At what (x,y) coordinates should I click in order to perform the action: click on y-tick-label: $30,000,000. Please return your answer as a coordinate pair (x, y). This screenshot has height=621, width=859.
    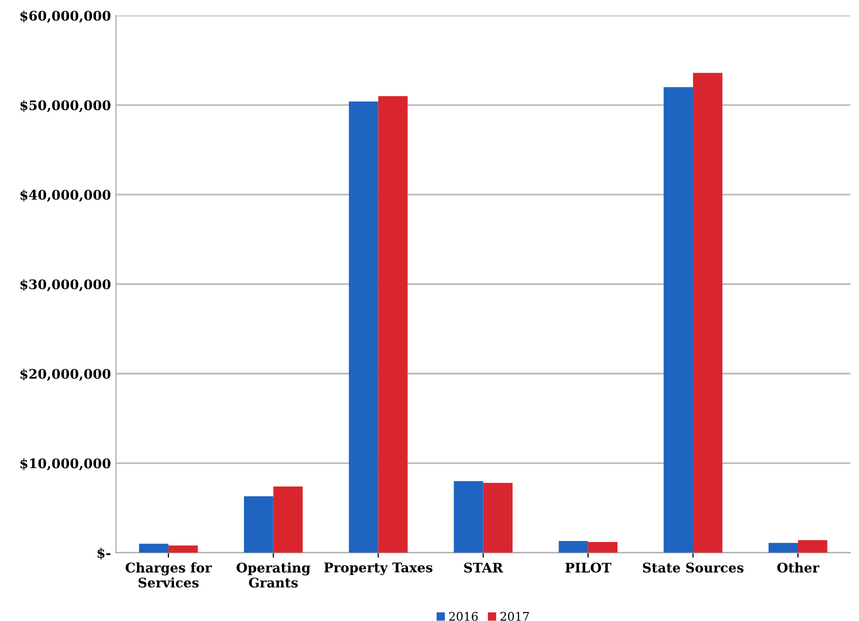
    Looking at the image, I should click on (65, 285).